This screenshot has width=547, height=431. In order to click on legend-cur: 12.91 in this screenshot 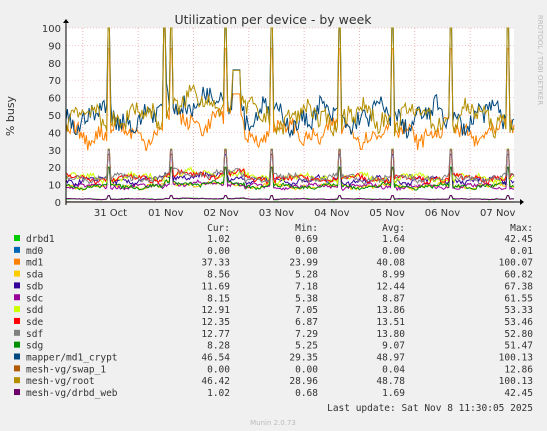, I will do `click(215, 310)`.